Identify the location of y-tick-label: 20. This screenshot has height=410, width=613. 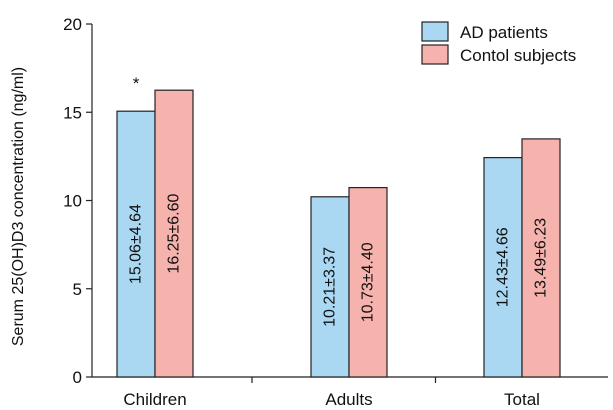
(72, 24).